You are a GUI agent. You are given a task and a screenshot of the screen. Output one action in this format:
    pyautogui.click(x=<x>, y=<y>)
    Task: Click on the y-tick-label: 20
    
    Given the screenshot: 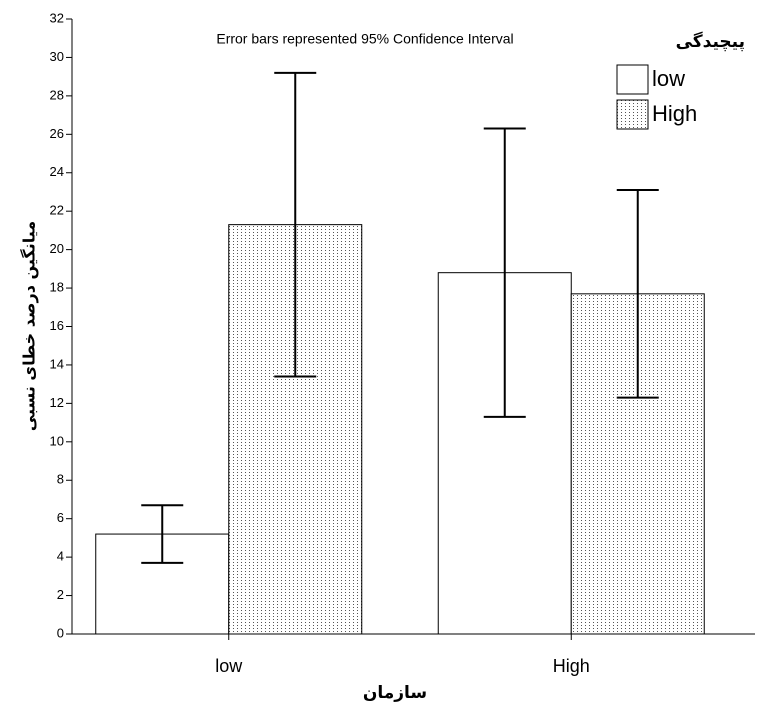 What is the action you would take?
    pyautogui.click(x=57, y=248)
    